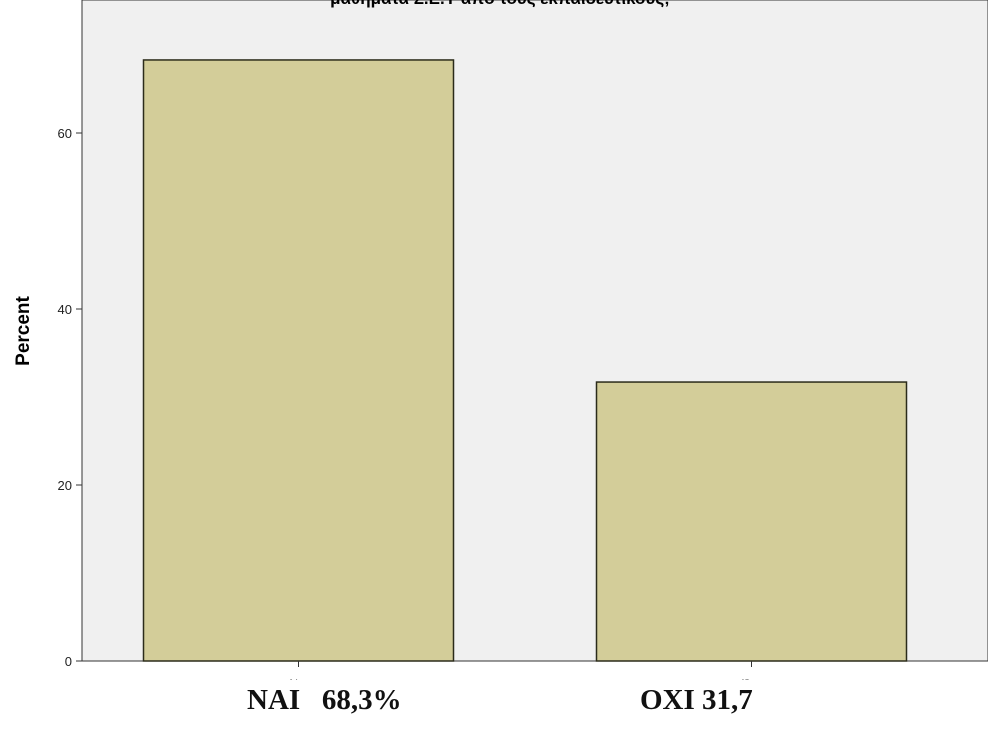 This screenshot has height=751, width=988. What do you see at coordinates (65, 309) in the screenshot?
I see `y-tick-label: 40` at bounding box center [65, 309].